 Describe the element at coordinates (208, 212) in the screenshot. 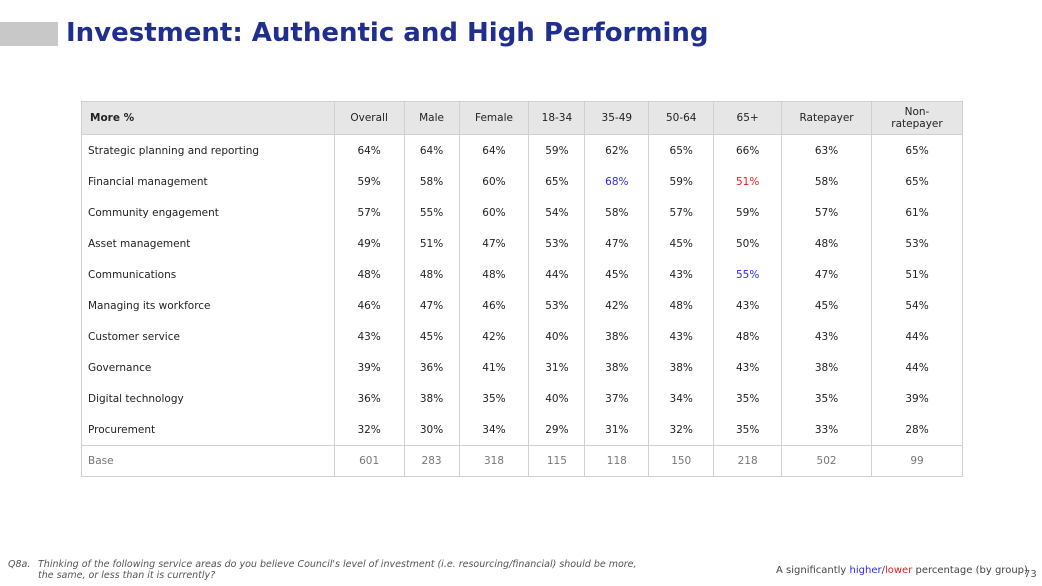

I see `row-label: Community engagement` at that location.